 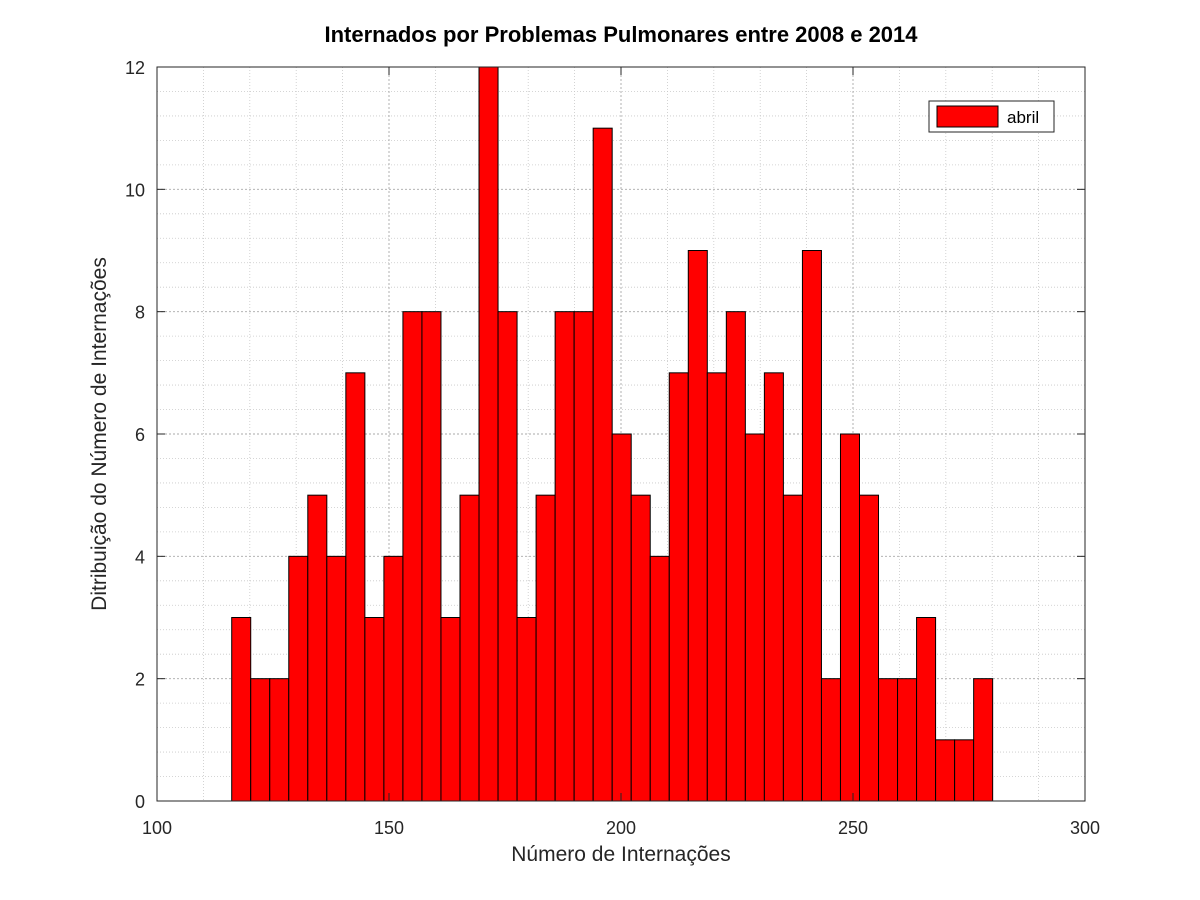 What do you see at coordinates (389, 828) in the screenshot?
I see `x-tick-label: 150` at bounding box center [389, 828].